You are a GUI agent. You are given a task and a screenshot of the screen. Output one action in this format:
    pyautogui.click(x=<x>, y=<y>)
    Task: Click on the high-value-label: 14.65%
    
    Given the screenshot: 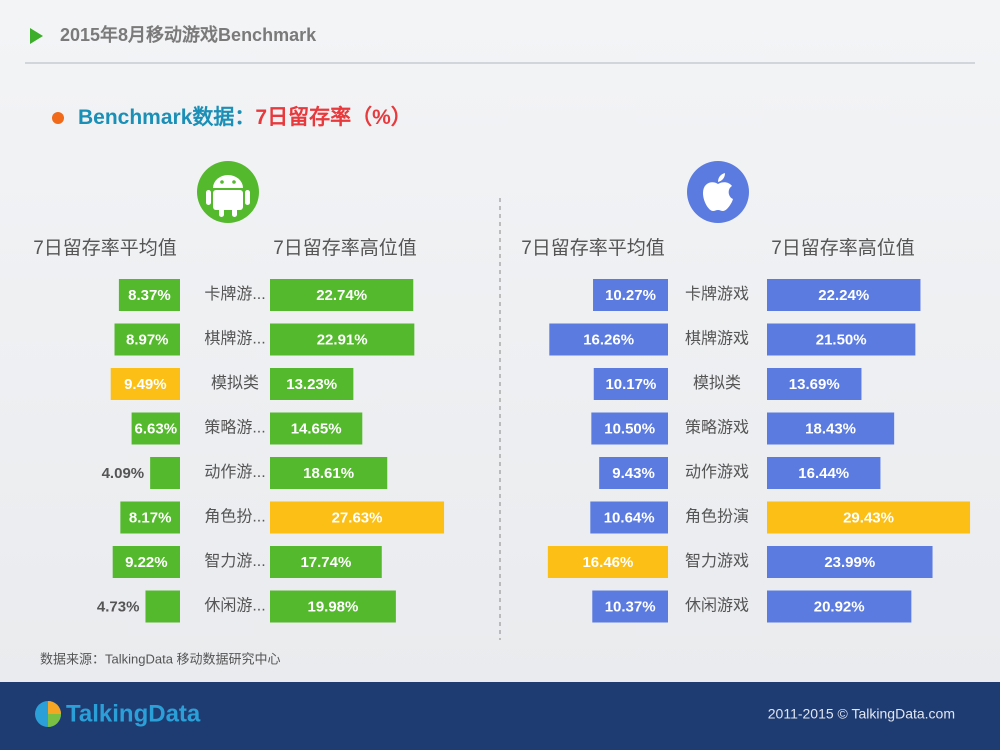 What is the action you would take?
    pyautogui.click(x=316, y=428)
    